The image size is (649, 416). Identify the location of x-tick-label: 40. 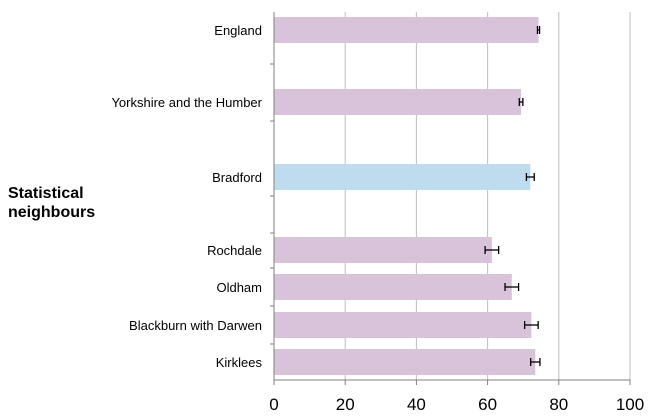
(416, 404).